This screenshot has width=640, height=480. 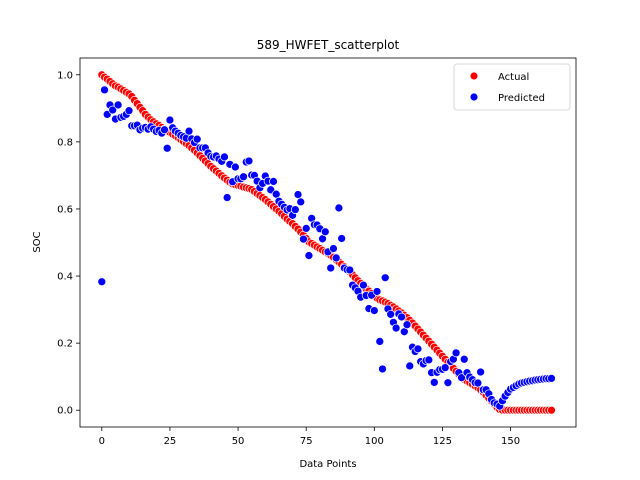 I want to click on x-ticks: 0 25 50 75 100 125 150, so click(x=309, y=437).